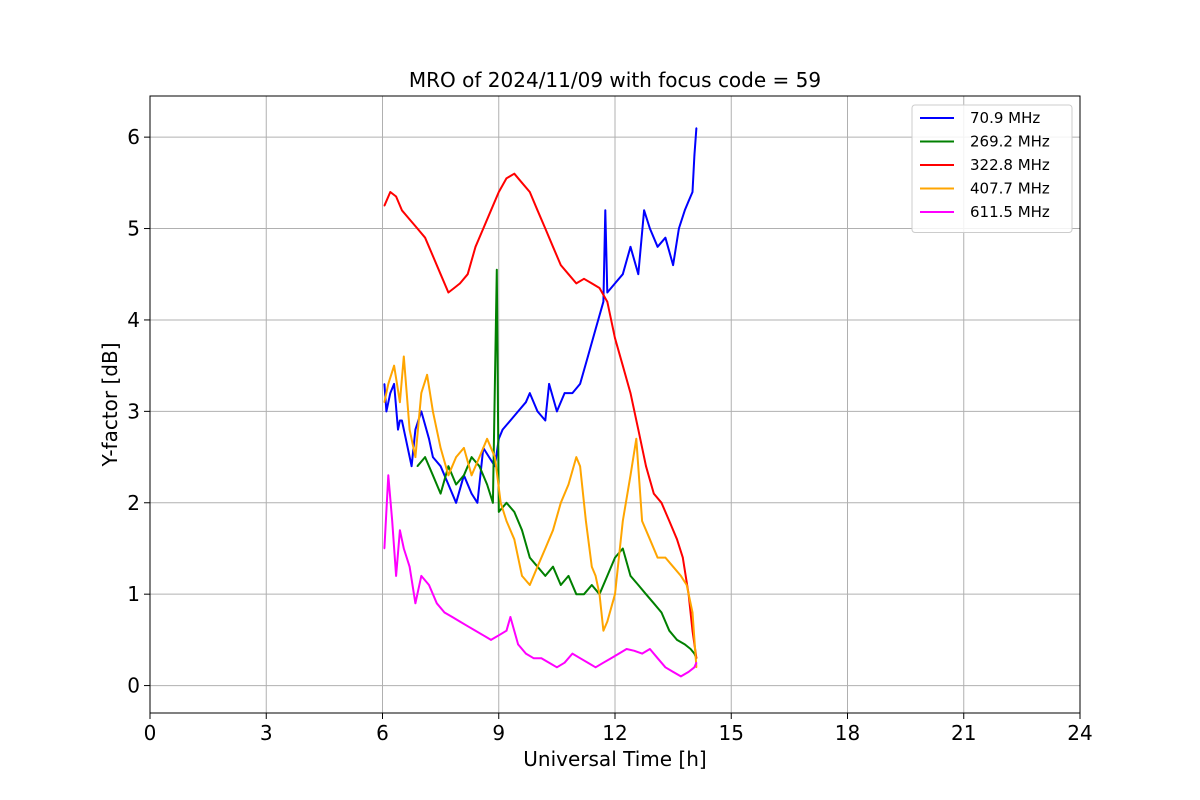  What do you see at coordinates (266, 733) in the screenshot?
I see `x-tick-label: 3` at bounding box center [266, 733].